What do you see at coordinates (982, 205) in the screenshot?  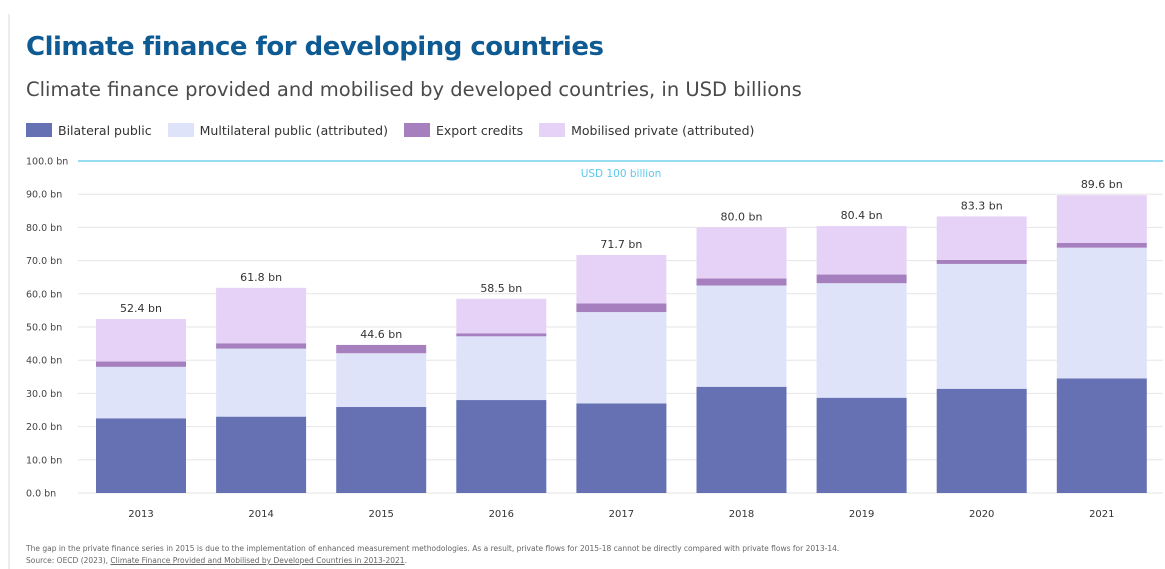 I see `bar-total-label: 83.3 bn` at bounding box center [982, 205].